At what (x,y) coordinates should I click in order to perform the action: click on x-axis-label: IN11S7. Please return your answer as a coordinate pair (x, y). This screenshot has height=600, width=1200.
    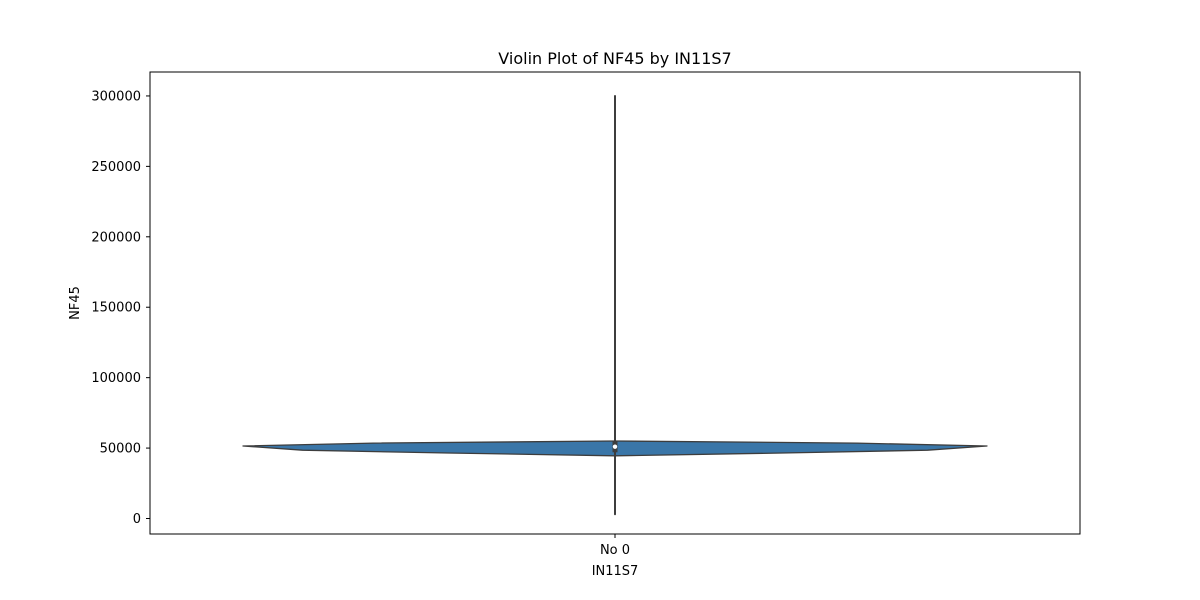
    Looking at the image, I should click on (615, 571).